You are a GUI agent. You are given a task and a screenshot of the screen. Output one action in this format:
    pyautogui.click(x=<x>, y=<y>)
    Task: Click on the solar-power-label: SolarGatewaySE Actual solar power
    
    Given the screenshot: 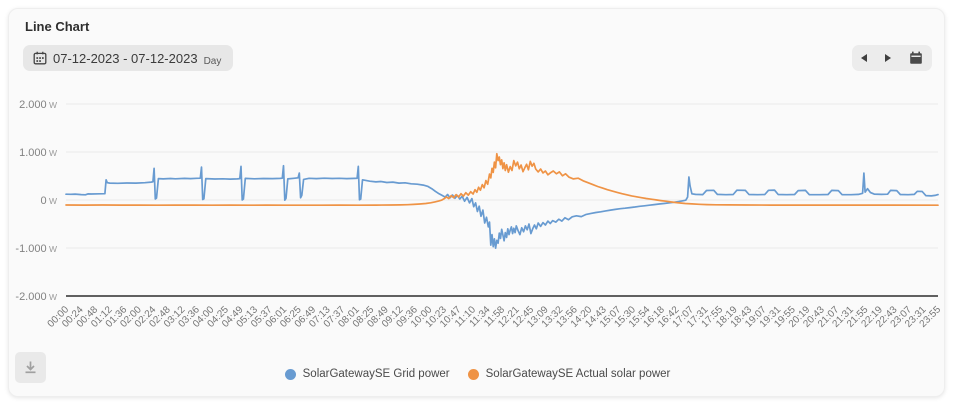 What is the action you would take?
    pyautogui.click(x=578, y=374)
    